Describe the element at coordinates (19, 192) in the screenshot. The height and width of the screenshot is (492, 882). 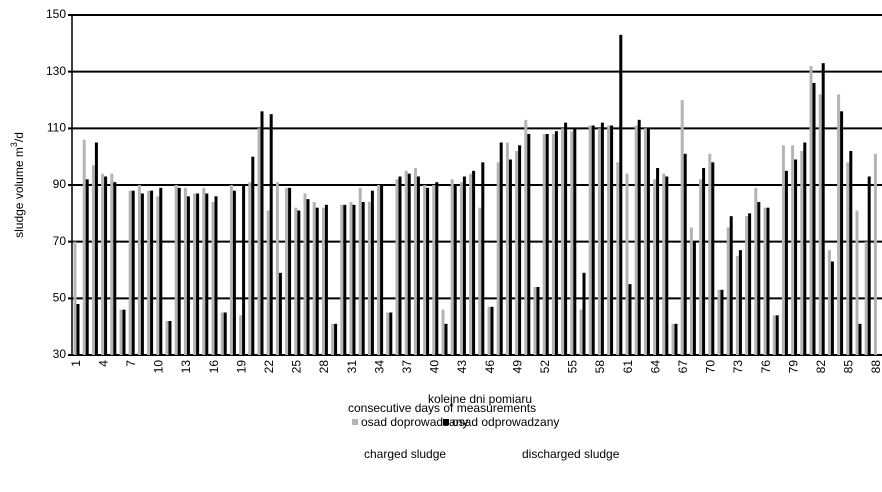
I see `y-label-text: sludge volume m` at that location.